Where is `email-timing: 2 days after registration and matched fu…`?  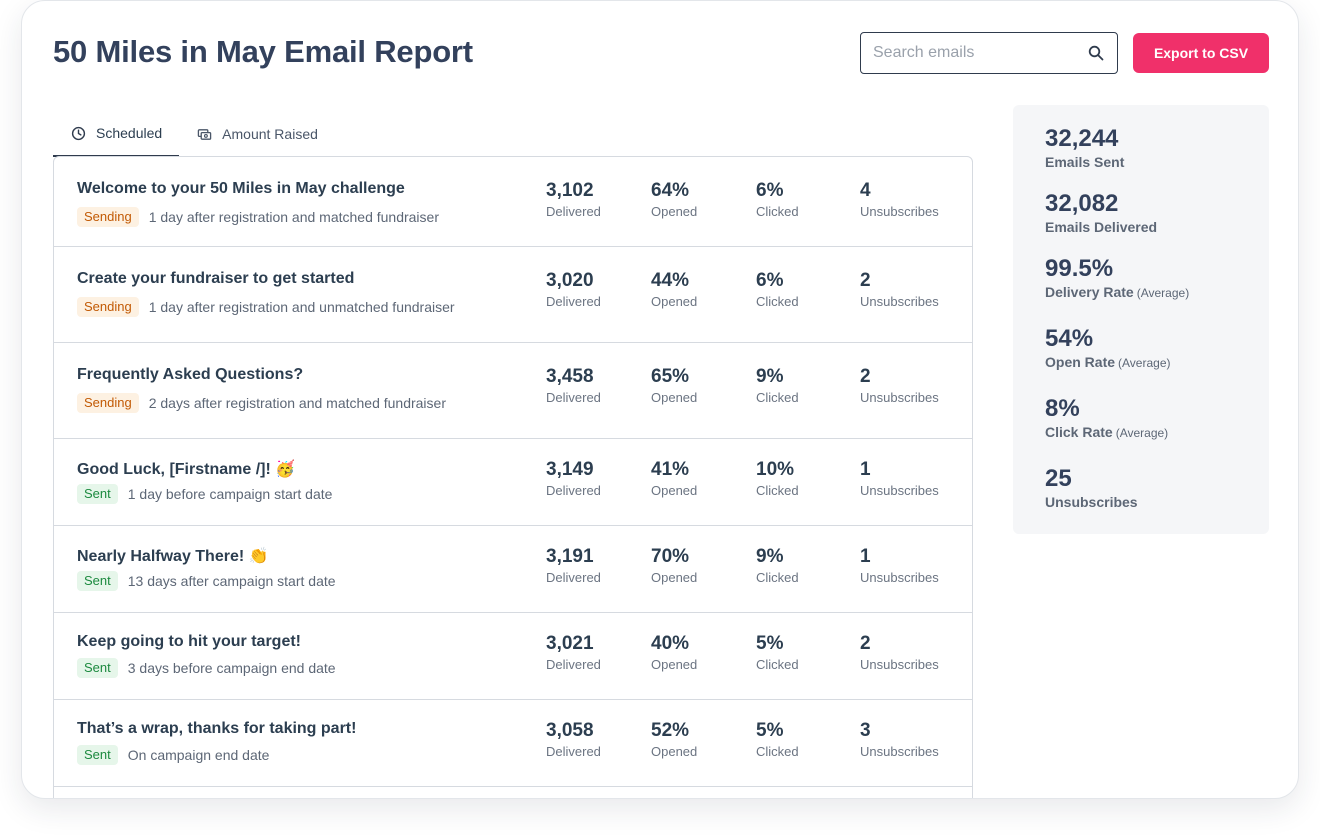
email-timing: 2 days after registration and matched fu… is located at coordinates (297, 403).